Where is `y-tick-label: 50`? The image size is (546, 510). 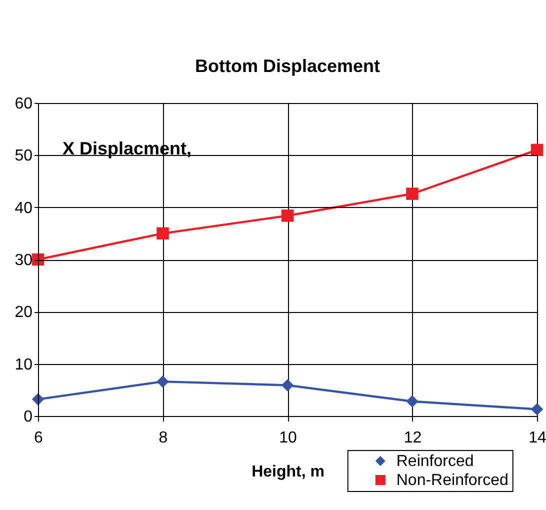 y-tick-label: 50 is located at coordinates (23, 156).